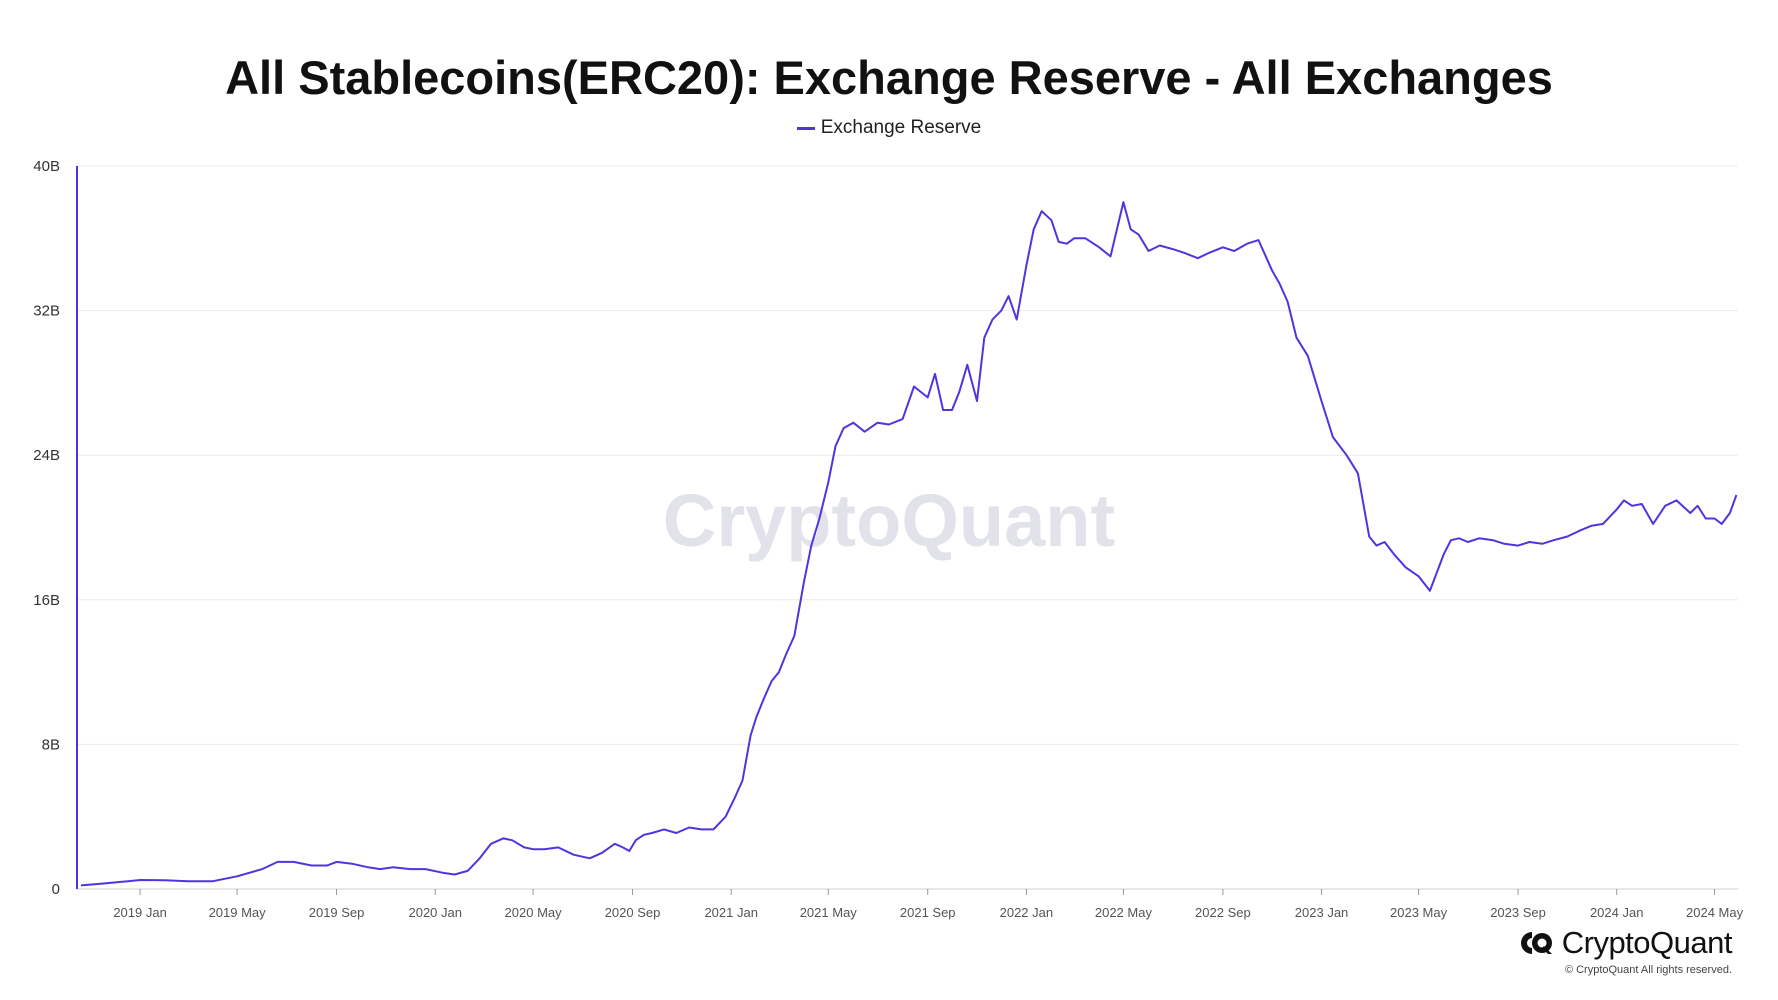  I want to click on x-tick-label: 2022 Jan, so click(1027, 912).